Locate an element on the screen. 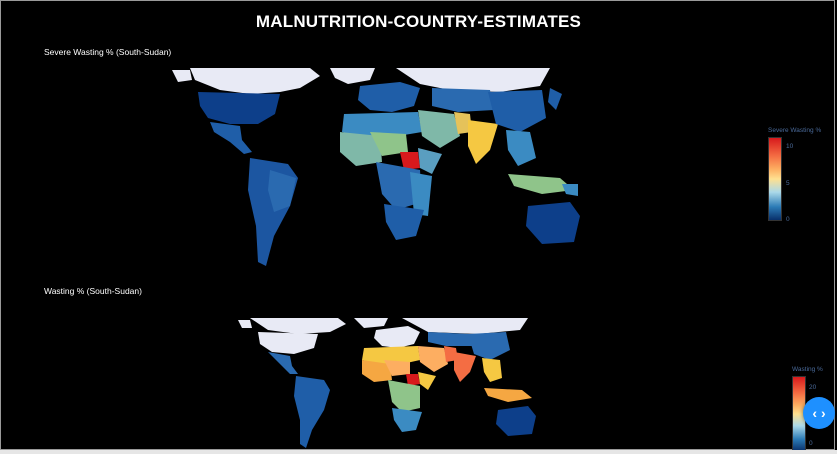  map-region-east-africa is located at coordinates (421, 194).